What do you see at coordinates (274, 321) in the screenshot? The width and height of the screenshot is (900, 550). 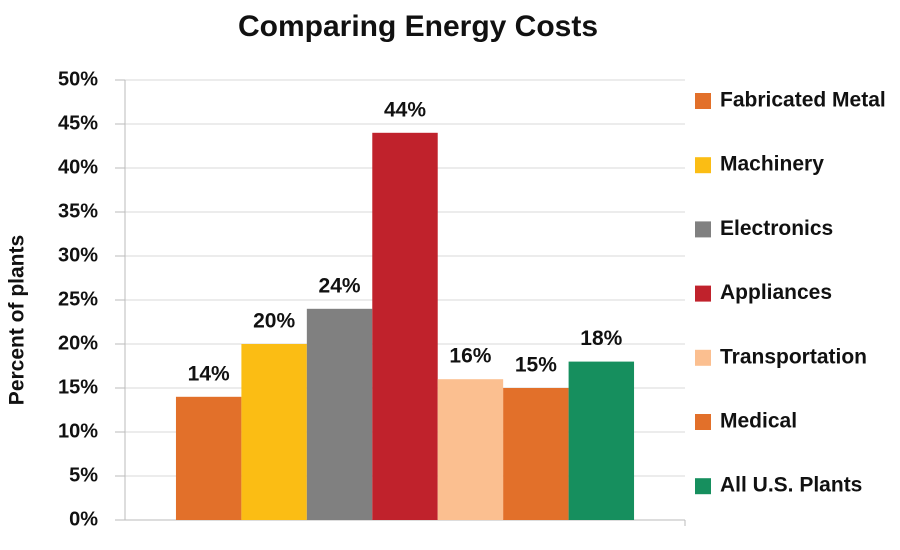 I see `value-label: 20%` at bounding box center [274, 321].